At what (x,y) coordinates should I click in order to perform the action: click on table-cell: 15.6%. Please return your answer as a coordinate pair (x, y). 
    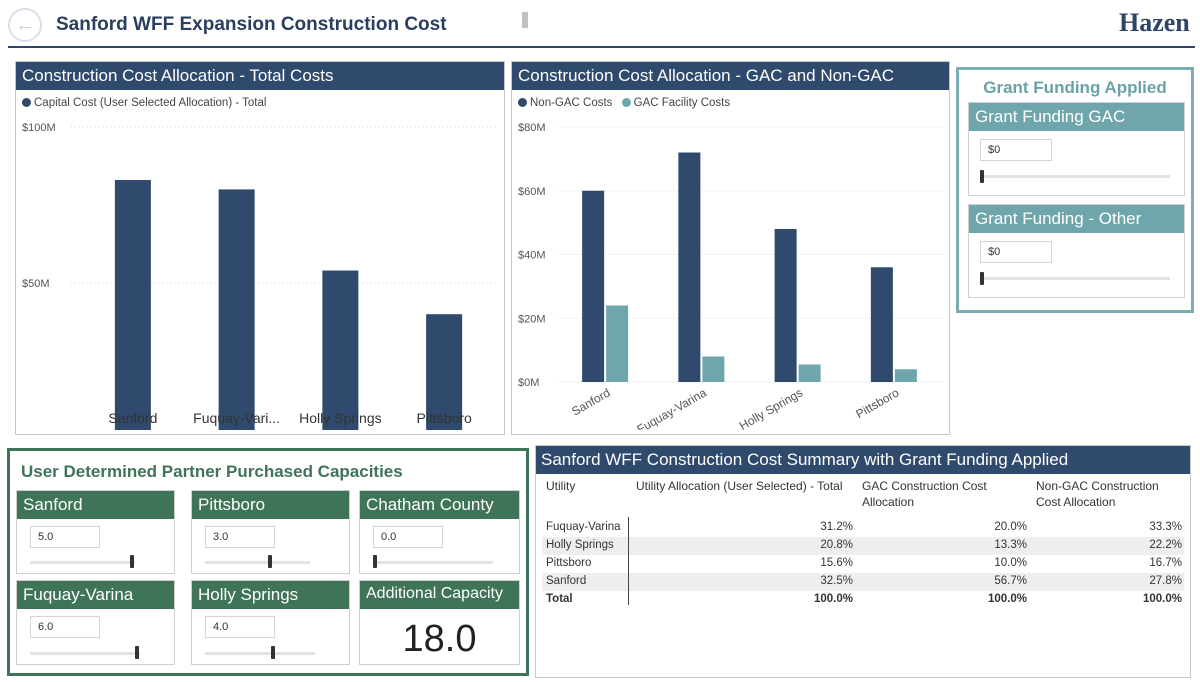
    Looking at the image, I should click on (836, 563).